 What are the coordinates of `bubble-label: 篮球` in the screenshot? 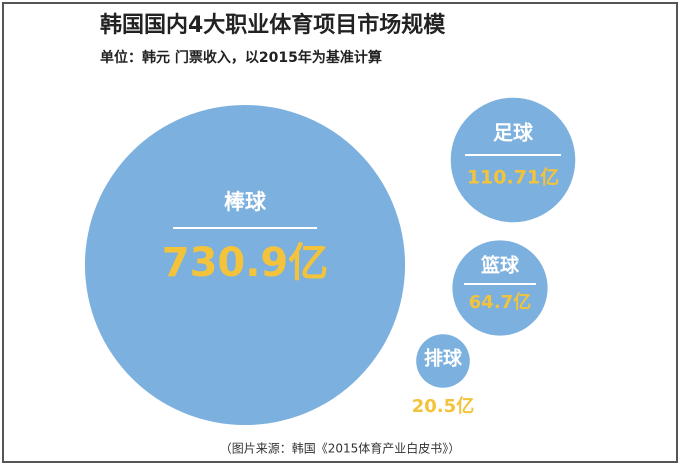 It's located at (500, 265).